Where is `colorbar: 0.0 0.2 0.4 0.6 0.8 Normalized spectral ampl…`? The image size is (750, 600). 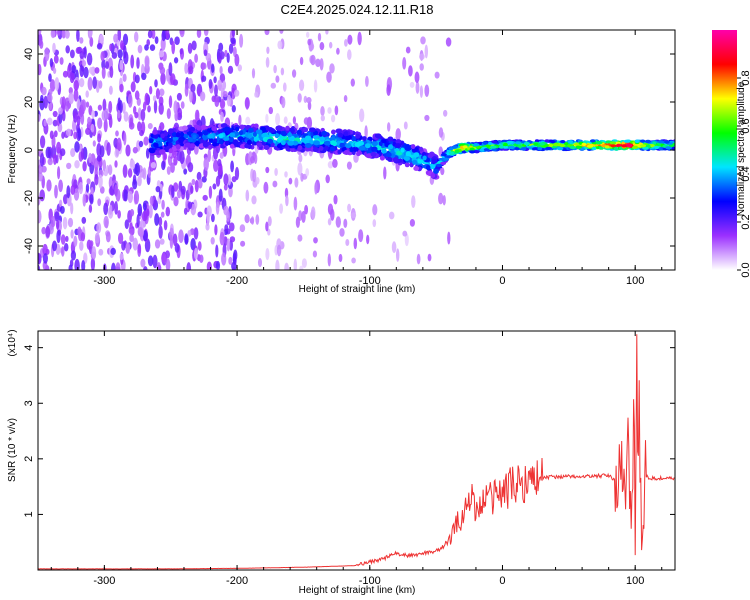 colorbar: 0.0 0.2 0.4 0.6 0.8 Normalized spectral ampl… is located at coordinates (731, 154).